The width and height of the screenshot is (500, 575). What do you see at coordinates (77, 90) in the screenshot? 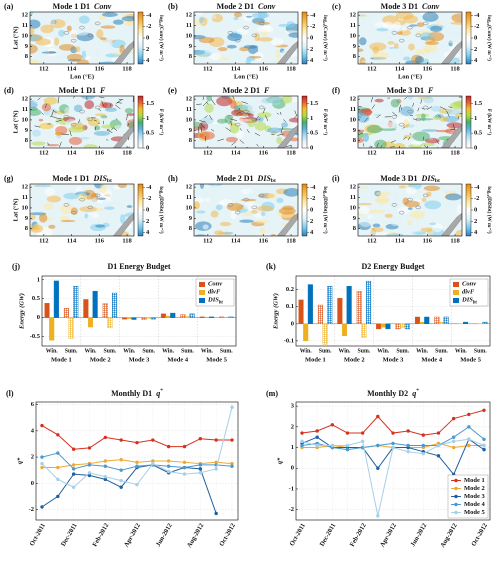
I see `title-text: Mode 1 D1` at bounding box center [77, 90].